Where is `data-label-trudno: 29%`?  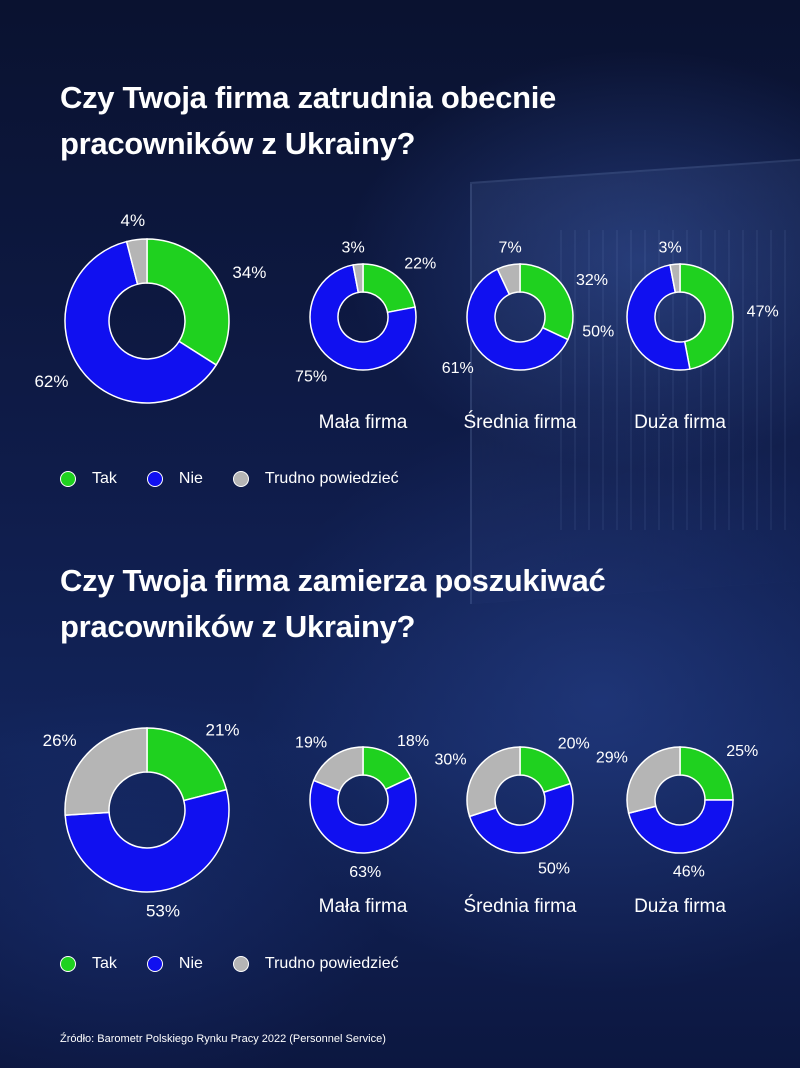
data-label-trudno: 29% is located at coordinates (612, 757).